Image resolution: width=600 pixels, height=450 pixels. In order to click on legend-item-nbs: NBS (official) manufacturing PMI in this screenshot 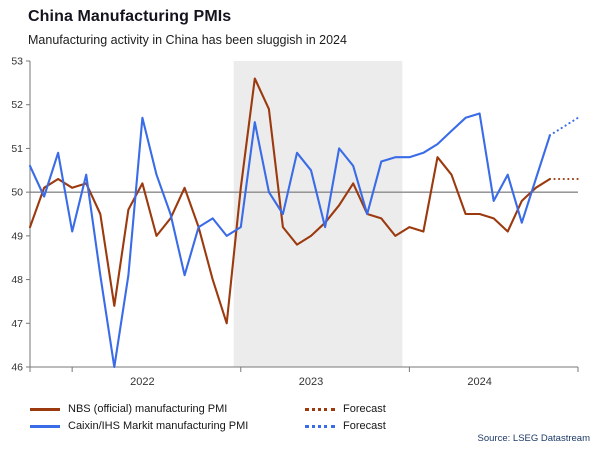, I will do `click(167, 409)`.